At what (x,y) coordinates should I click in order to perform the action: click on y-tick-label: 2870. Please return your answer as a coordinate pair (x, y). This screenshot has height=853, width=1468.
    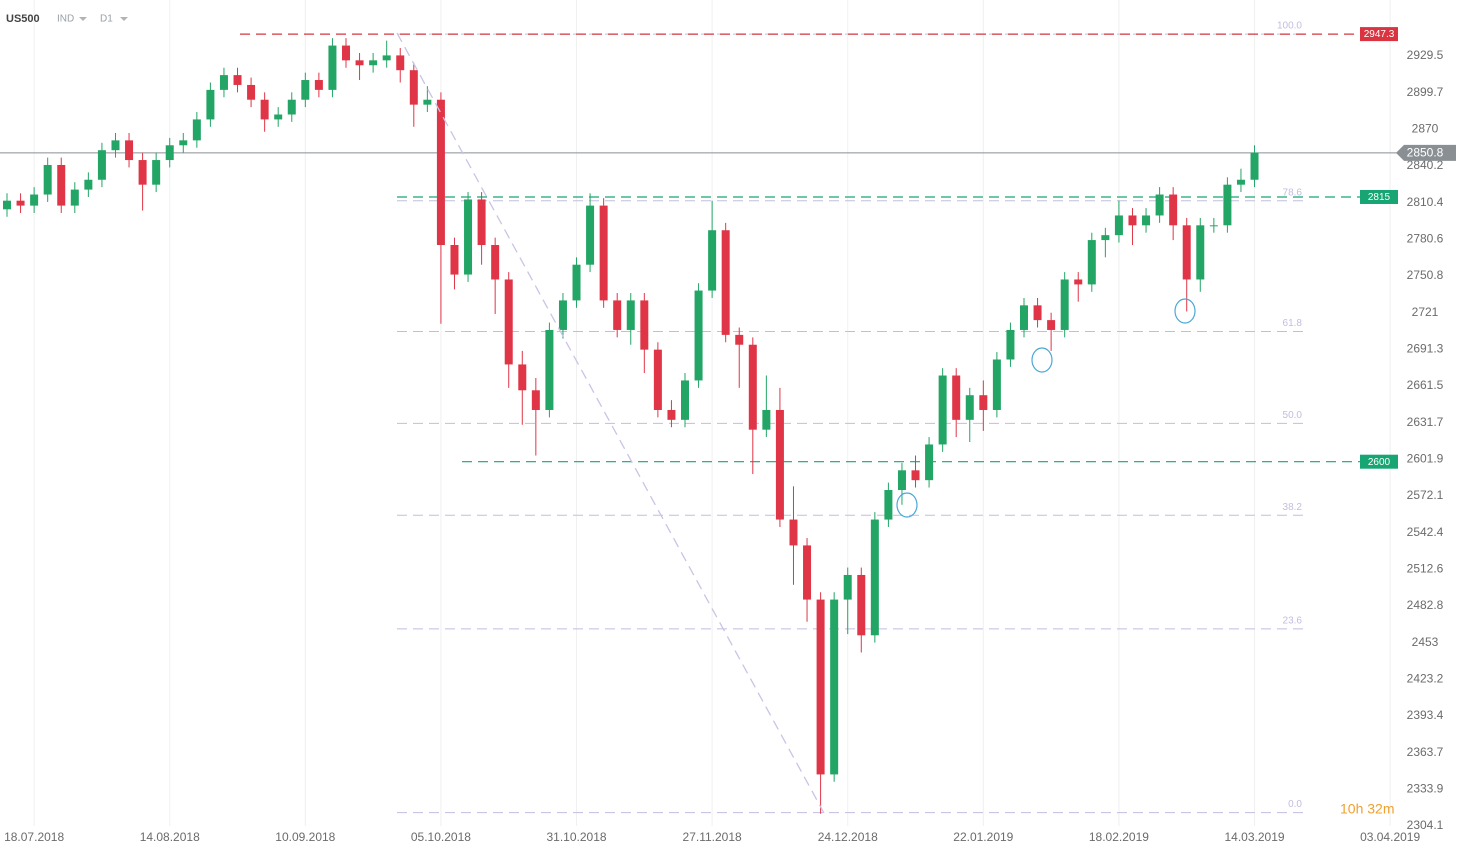
    Looking at the image, I should click on (1425, 128).